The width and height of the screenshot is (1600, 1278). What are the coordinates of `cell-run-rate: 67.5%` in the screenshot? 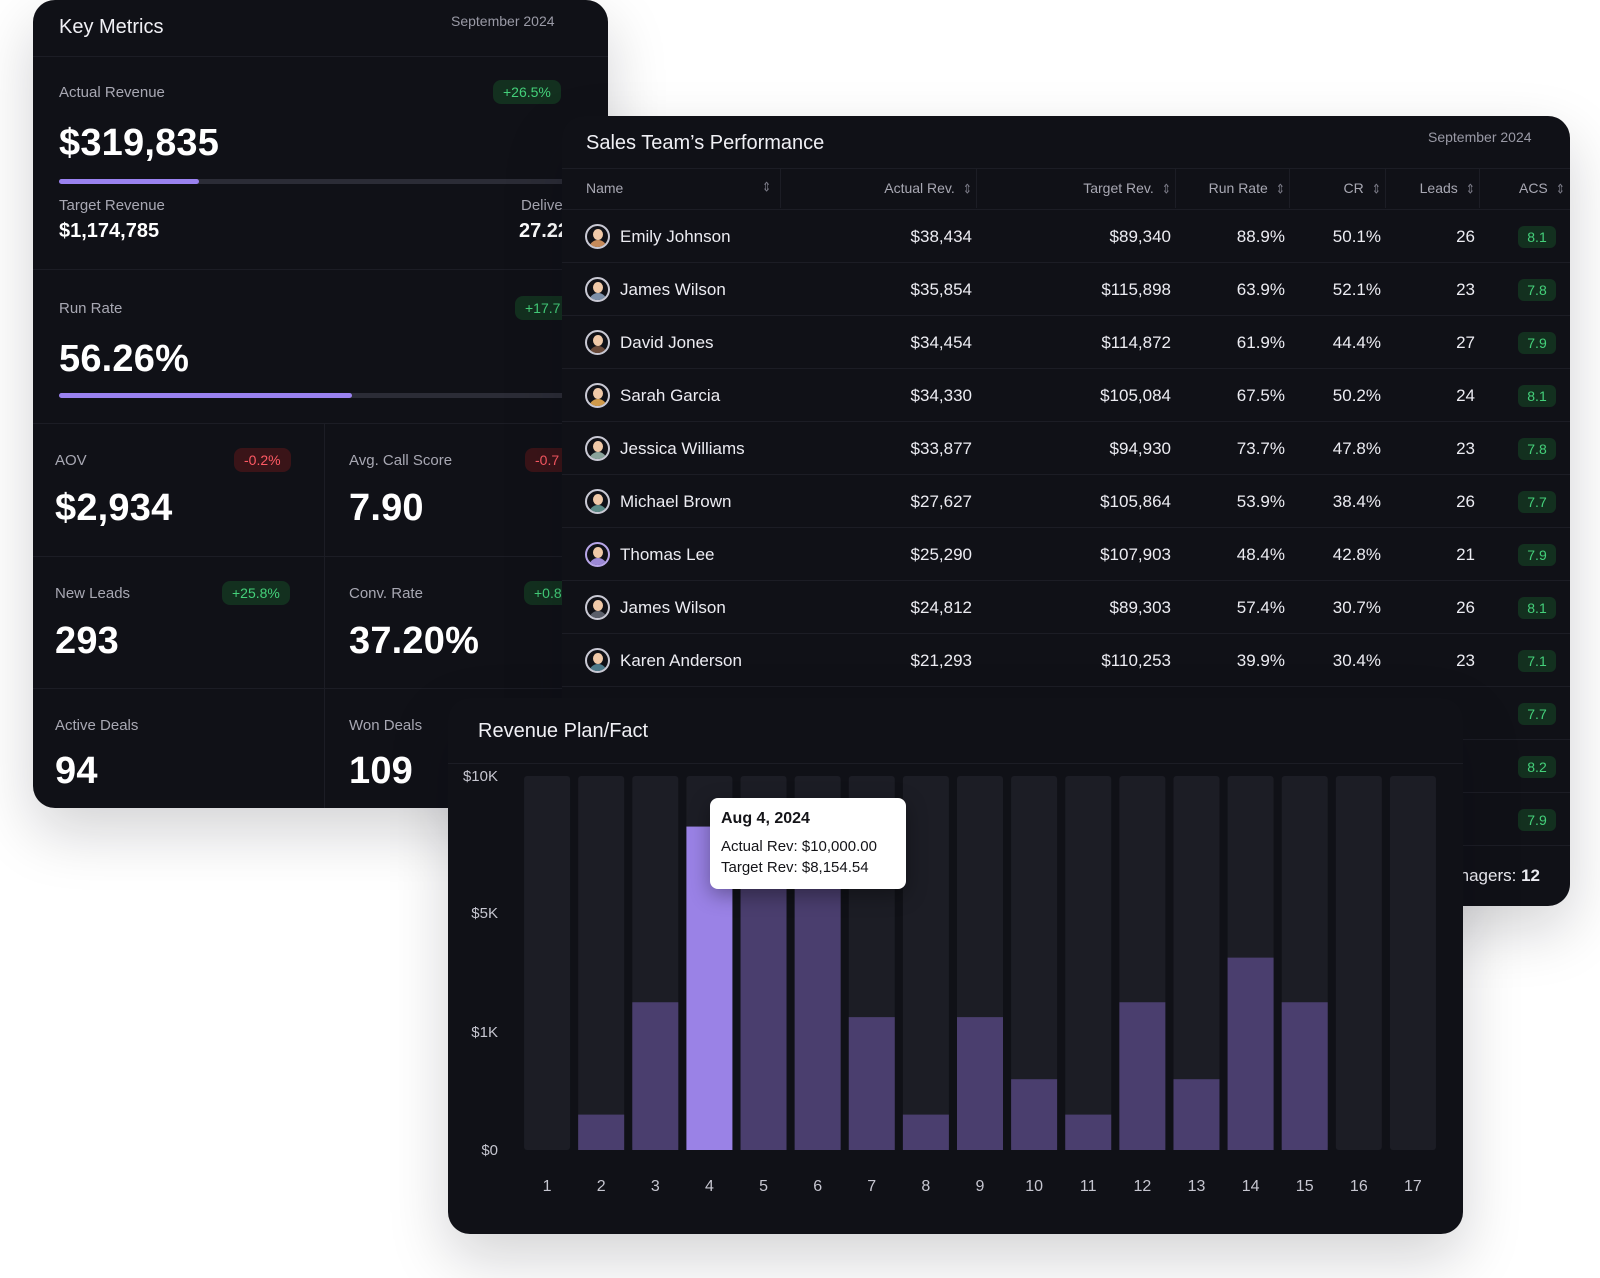 It's located at (1260, 395).